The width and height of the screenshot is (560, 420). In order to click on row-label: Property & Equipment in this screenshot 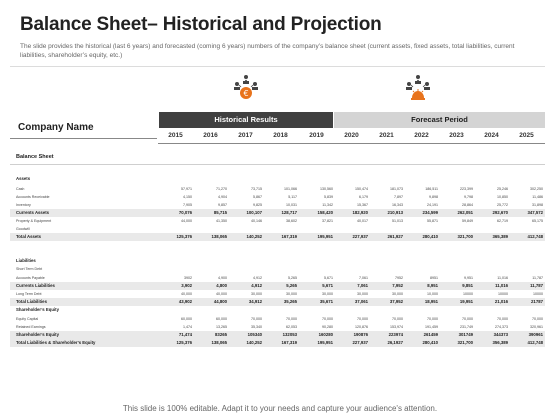, I will do `click(34, 221)`.